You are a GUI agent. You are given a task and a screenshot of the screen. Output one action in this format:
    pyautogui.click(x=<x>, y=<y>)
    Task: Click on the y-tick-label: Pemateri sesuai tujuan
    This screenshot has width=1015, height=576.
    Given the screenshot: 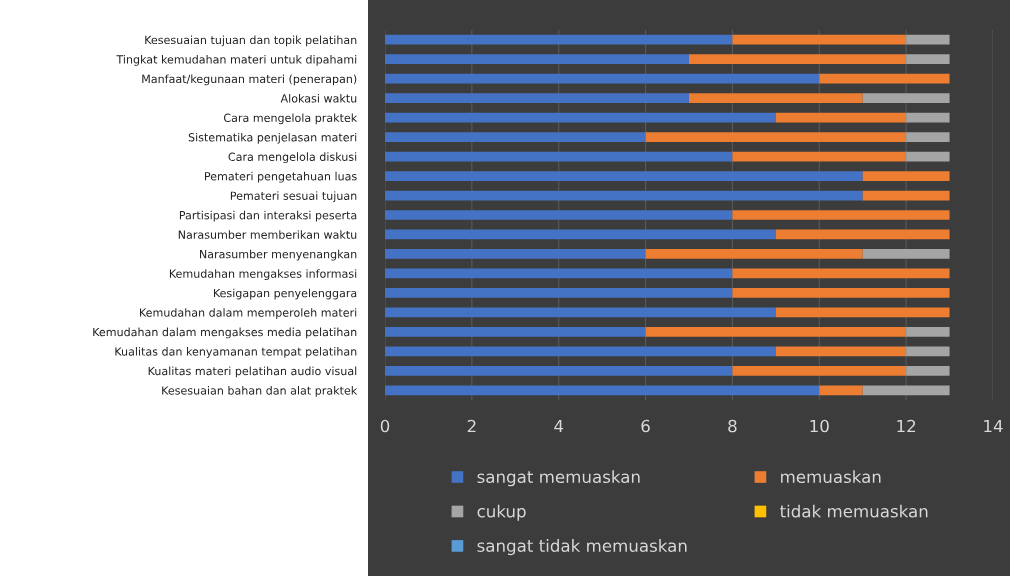 What is the action you would take?
    pyautogui.click(x=293, y=197)
    